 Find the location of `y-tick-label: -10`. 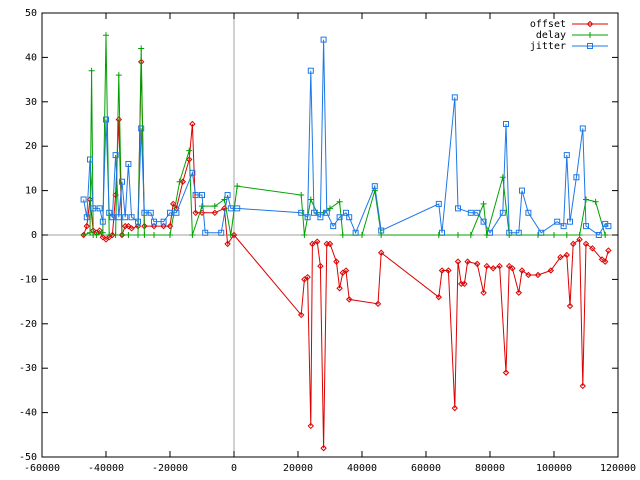

y-tick-label: -10 is located at coordinates (28, 279).